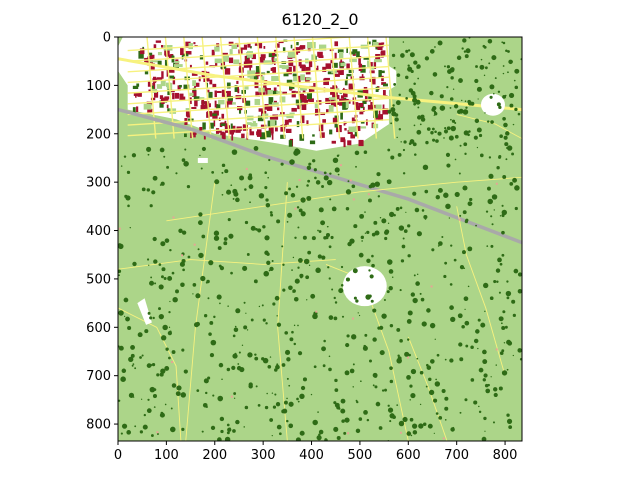  Describe the element at coordinates (348, 433) in the screenshot. I see `shrub` at that location.